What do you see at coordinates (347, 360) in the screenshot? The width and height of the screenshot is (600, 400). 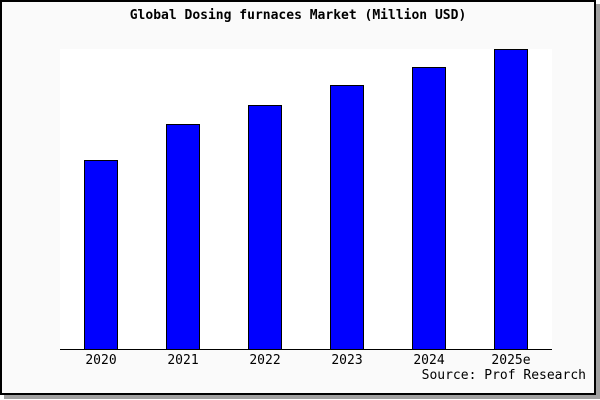 I see `x-tick-label-2023: 2023` at bounding box center [347, 360].